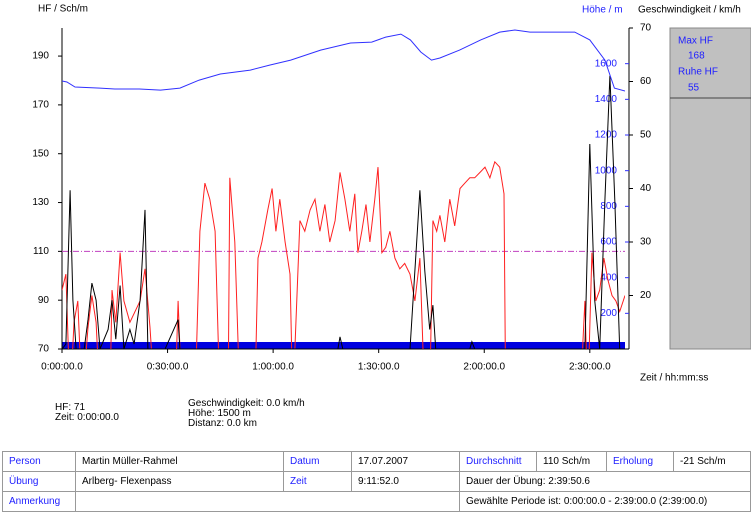 This screenshot has height=514, width=751. I want to click on y-tick-label: 130, so click(40, 202).